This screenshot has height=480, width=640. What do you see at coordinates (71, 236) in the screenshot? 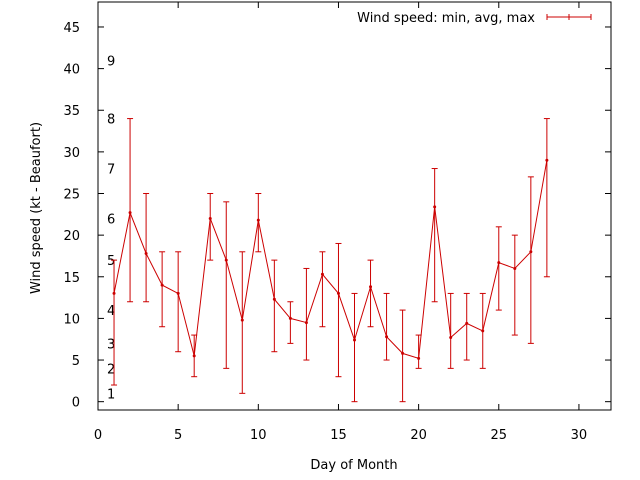
I see `y-tick-label: 20` at bounding box center [71, 236].